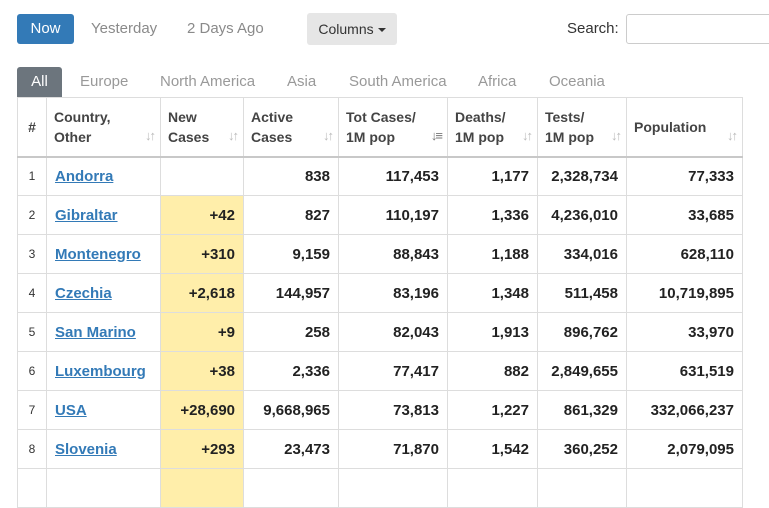 The width and height of the screenshot is (769, 508). I want to click on deaths-cell: 882, so click(492, 371).